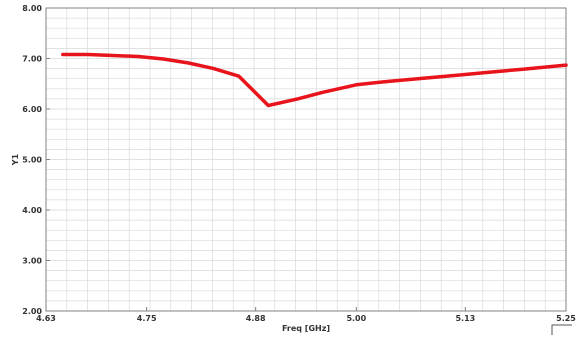 This screenshot has height=342, width=583. I want to click on series-line, so click(314, 80).